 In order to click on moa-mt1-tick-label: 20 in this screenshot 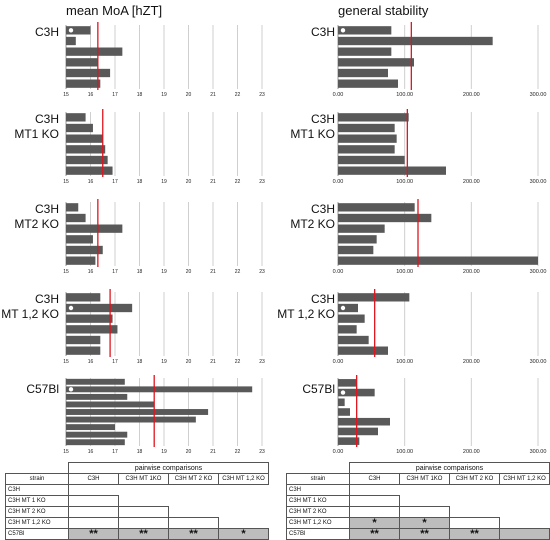, I will do `click(189, 182)`.